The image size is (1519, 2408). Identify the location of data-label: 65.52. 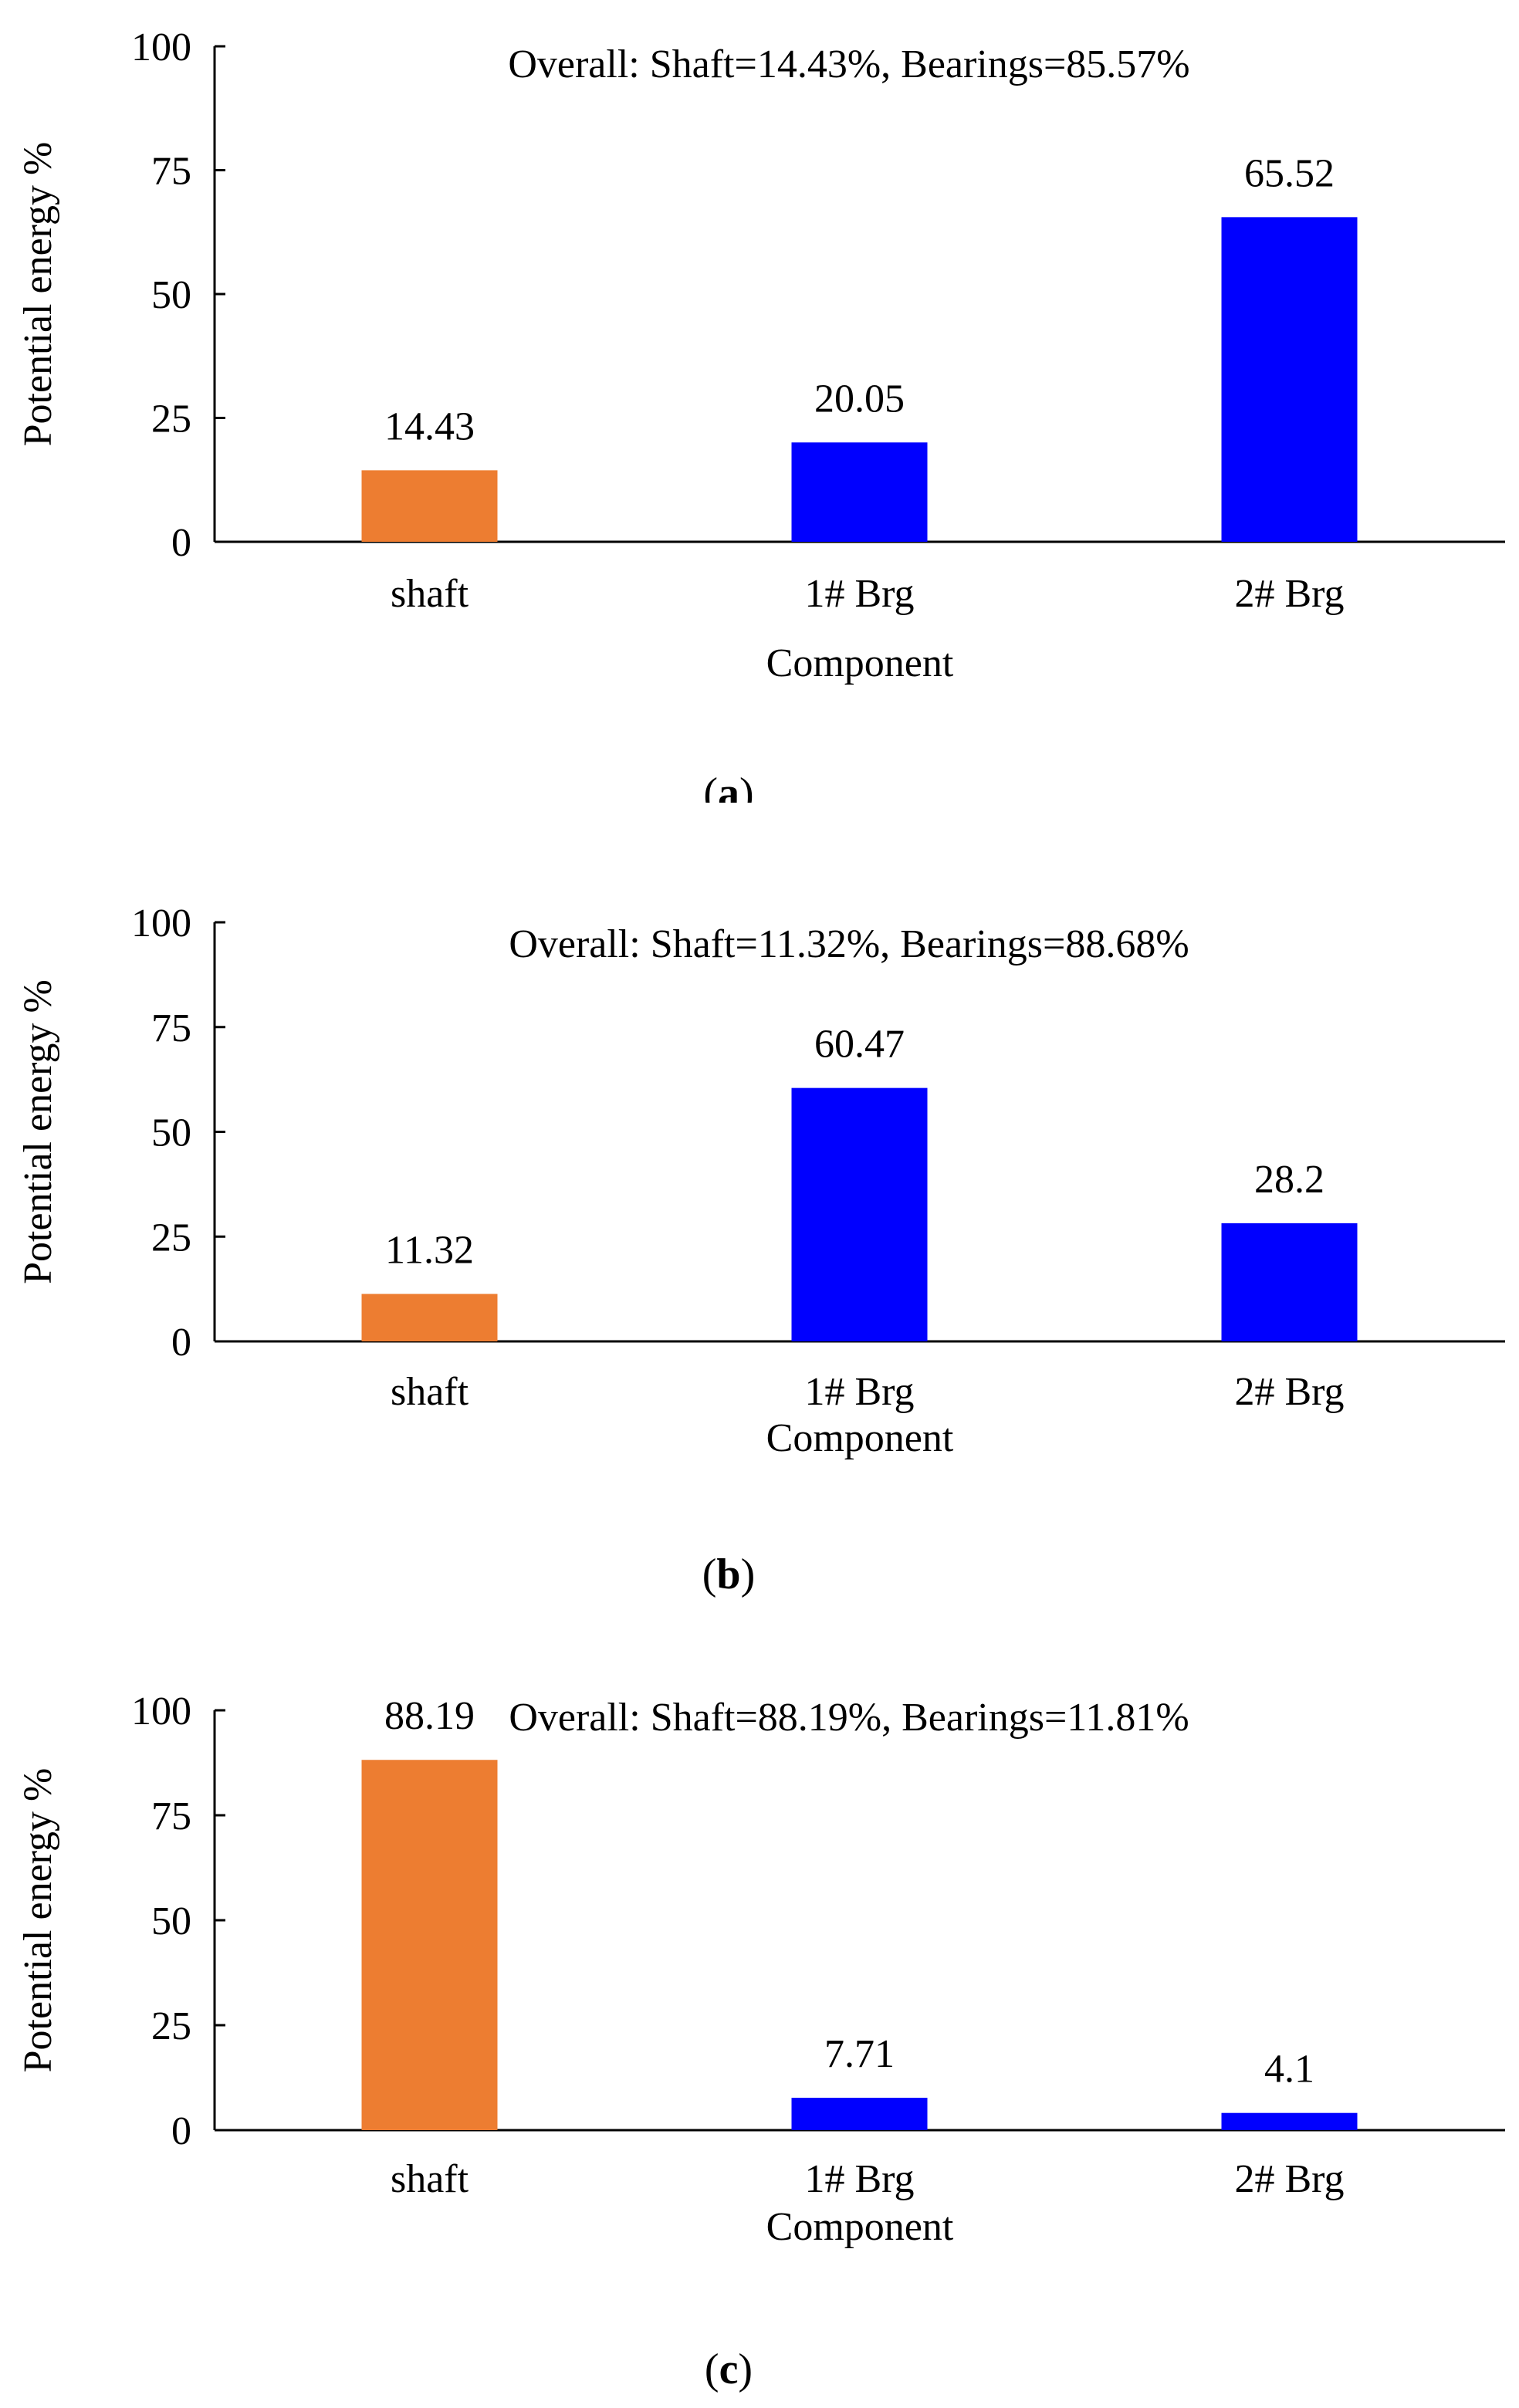
(1289, 173).